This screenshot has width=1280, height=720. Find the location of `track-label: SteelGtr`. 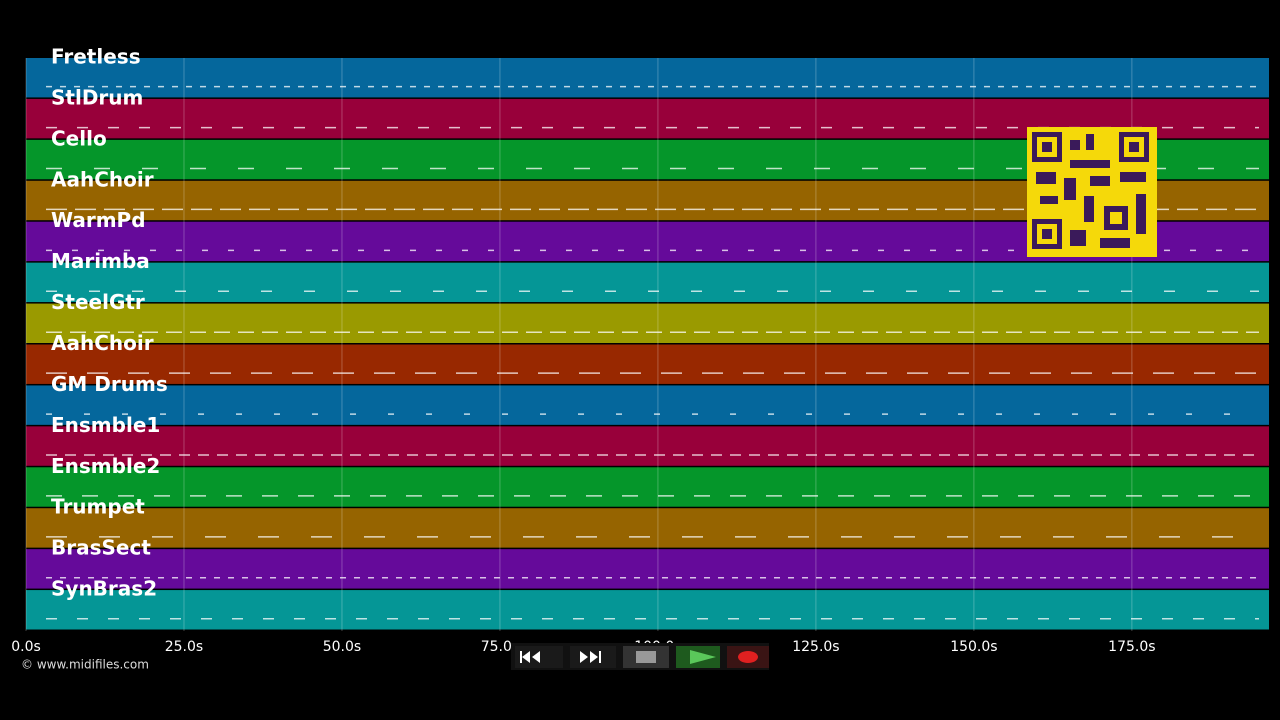

track-label: SteelGtr is located at coordinates (98, 302).